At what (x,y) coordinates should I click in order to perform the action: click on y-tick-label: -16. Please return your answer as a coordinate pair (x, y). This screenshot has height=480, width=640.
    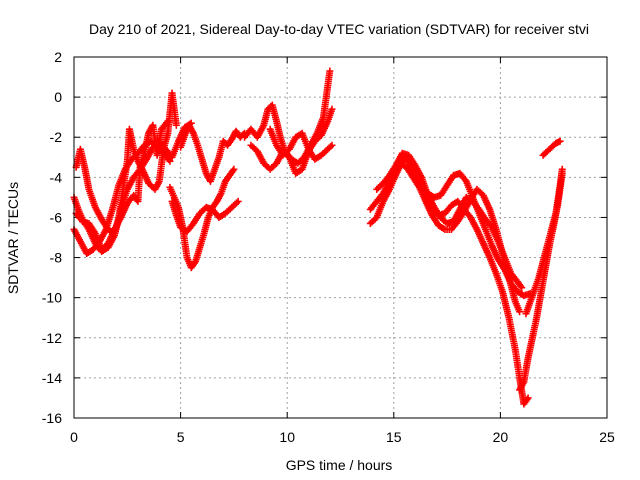
    Looking at the image, I should click on (52, 418).